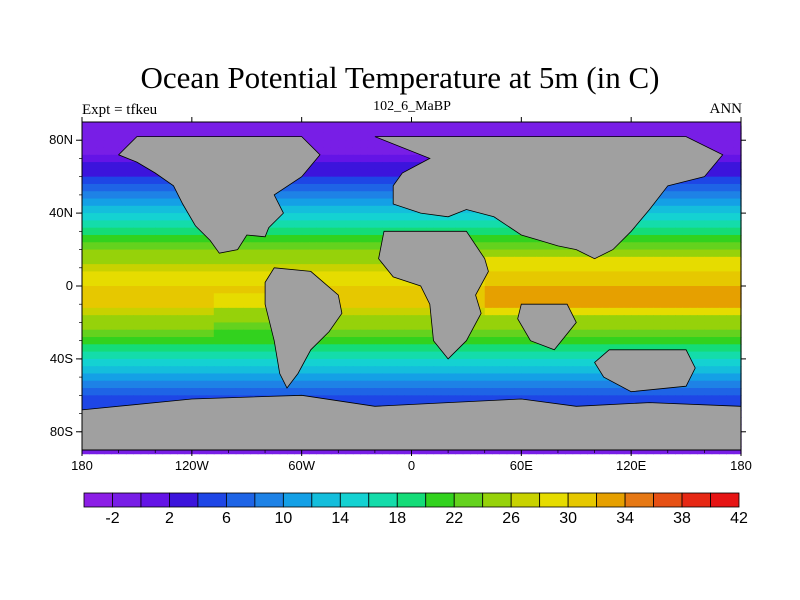  I want to click on colorbar-label: 38, so click(682, 518).